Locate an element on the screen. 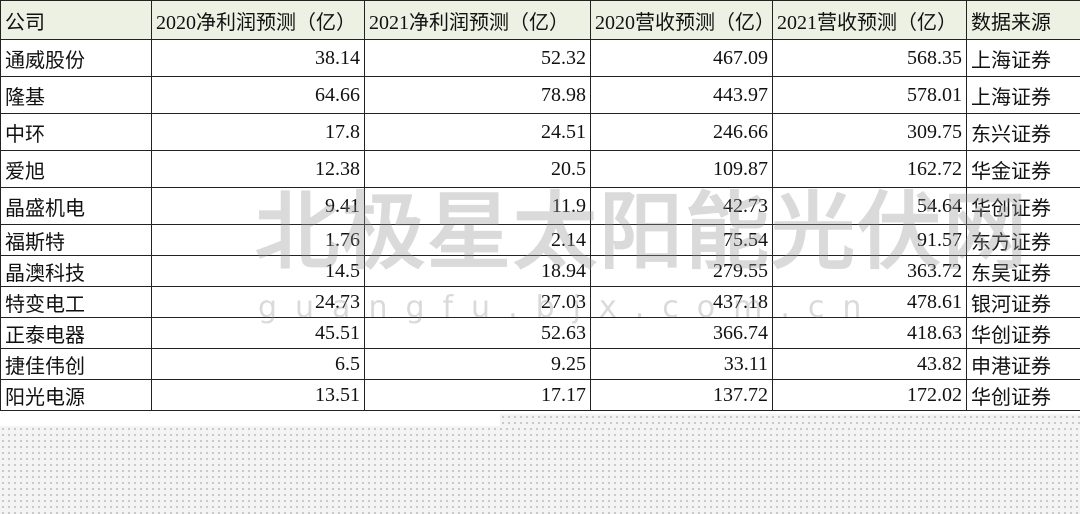 The height and width of the screenshot is (514, 1080). company-cell: 福斯特 is located at coordinates (76, 240).